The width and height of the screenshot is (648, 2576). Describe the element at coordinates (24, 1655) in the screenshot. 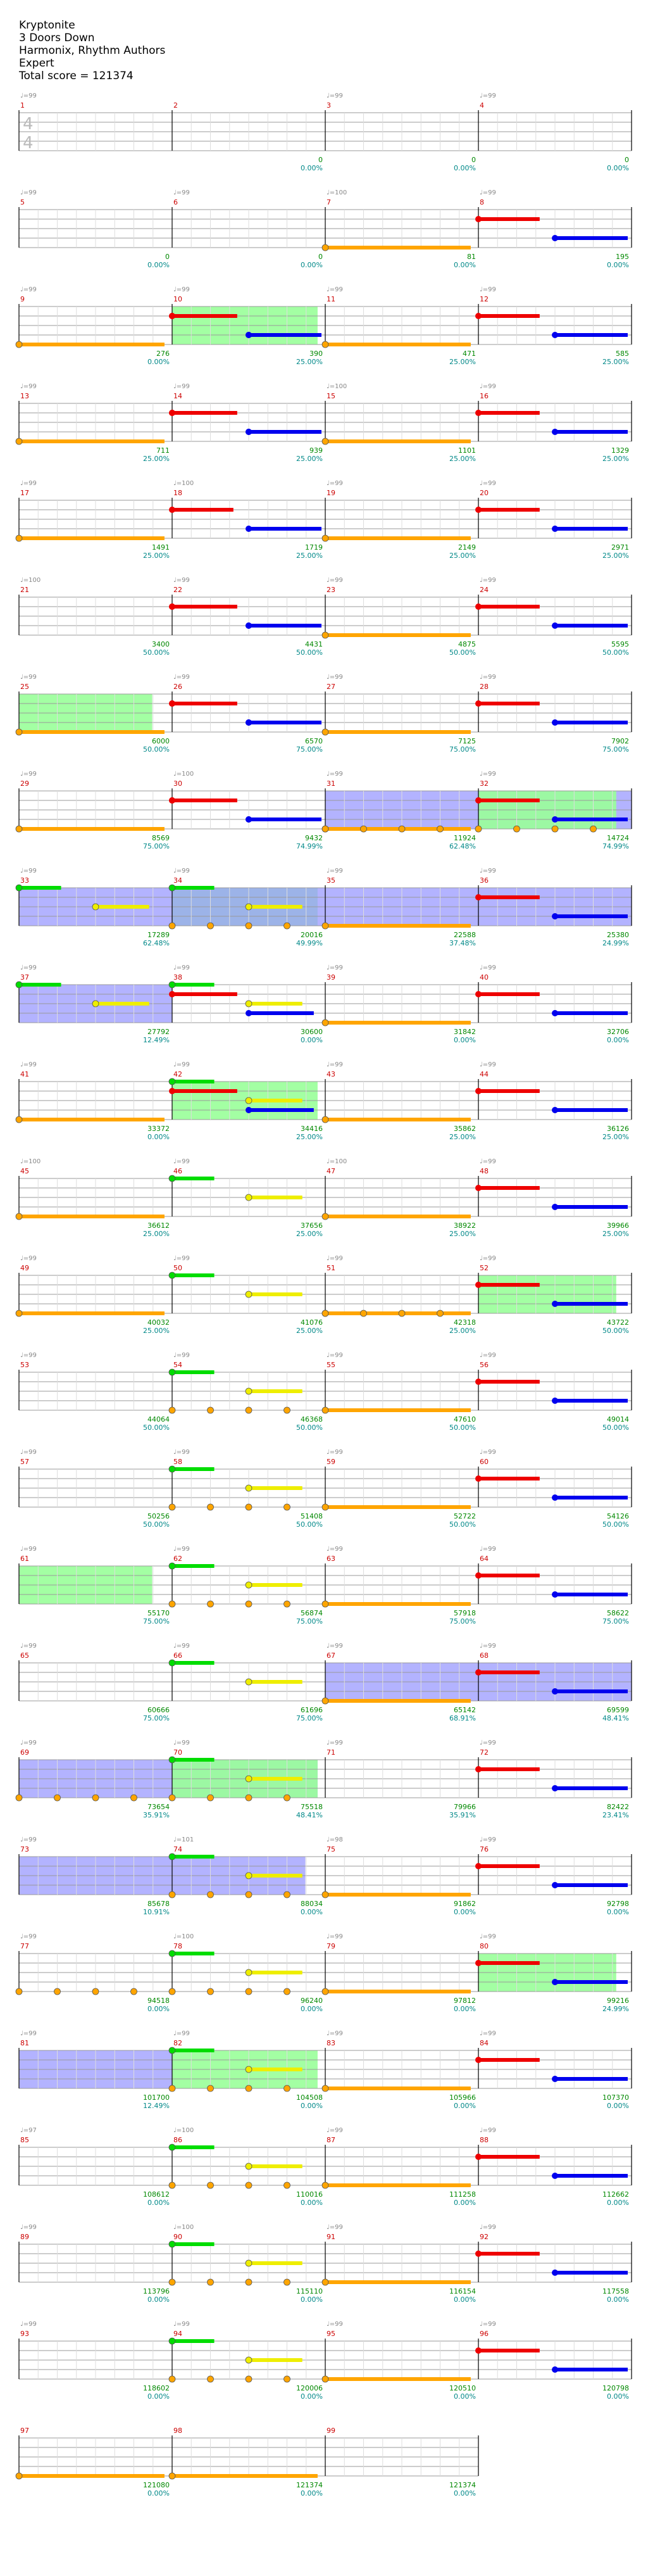

I see `measure-number: 65` at that location.